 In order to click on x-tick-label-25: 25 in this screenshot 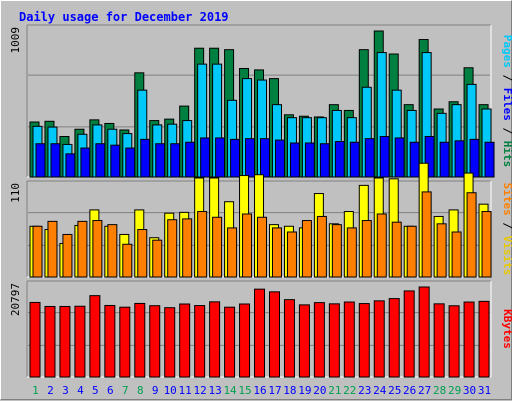, I will do `click(394, 390)`.